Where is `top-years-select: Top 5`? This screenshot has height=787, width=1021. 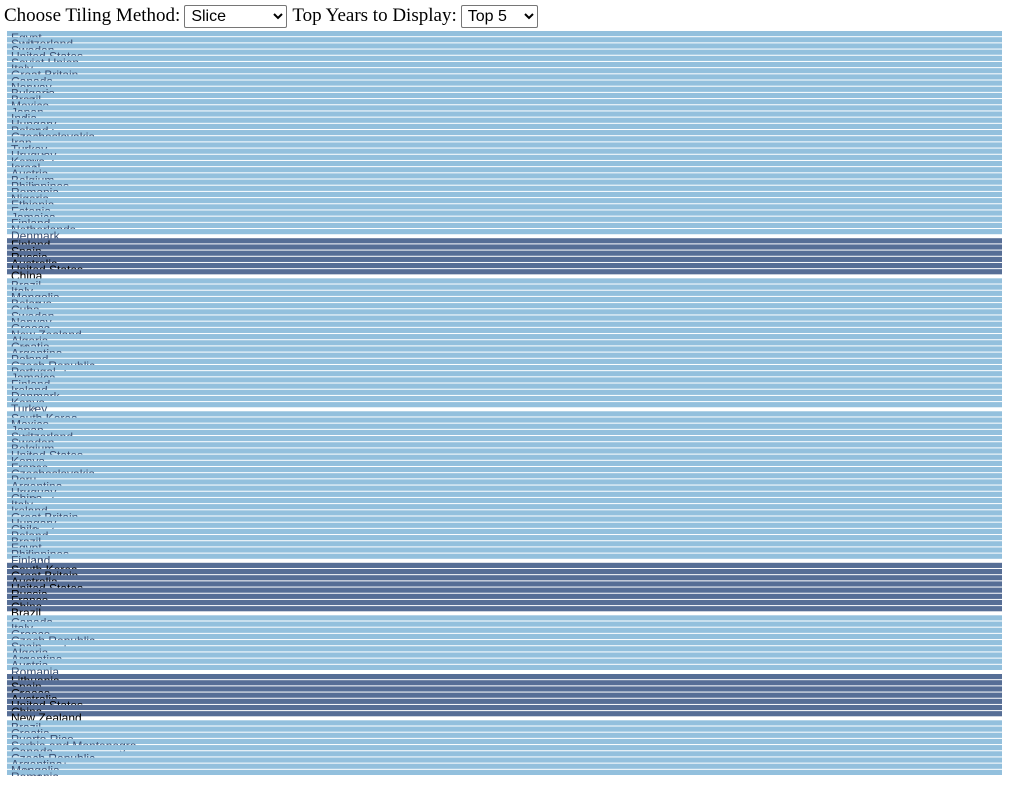
top-years-select: Top 5 is located at coordinates (499, 16).